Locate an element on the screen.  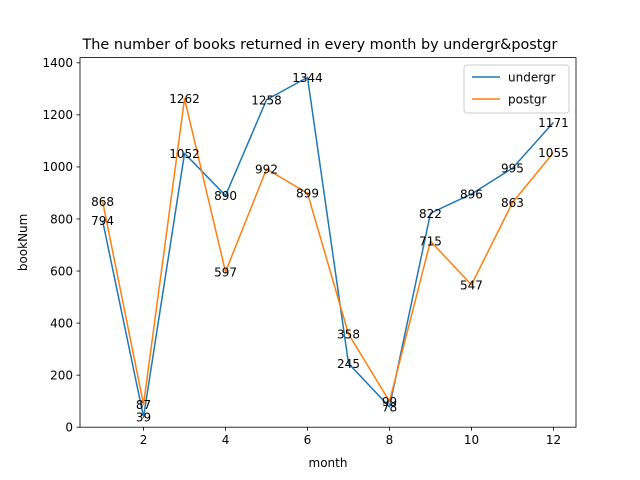
y-tick-label: 400 is located at coordinates (61, 323).